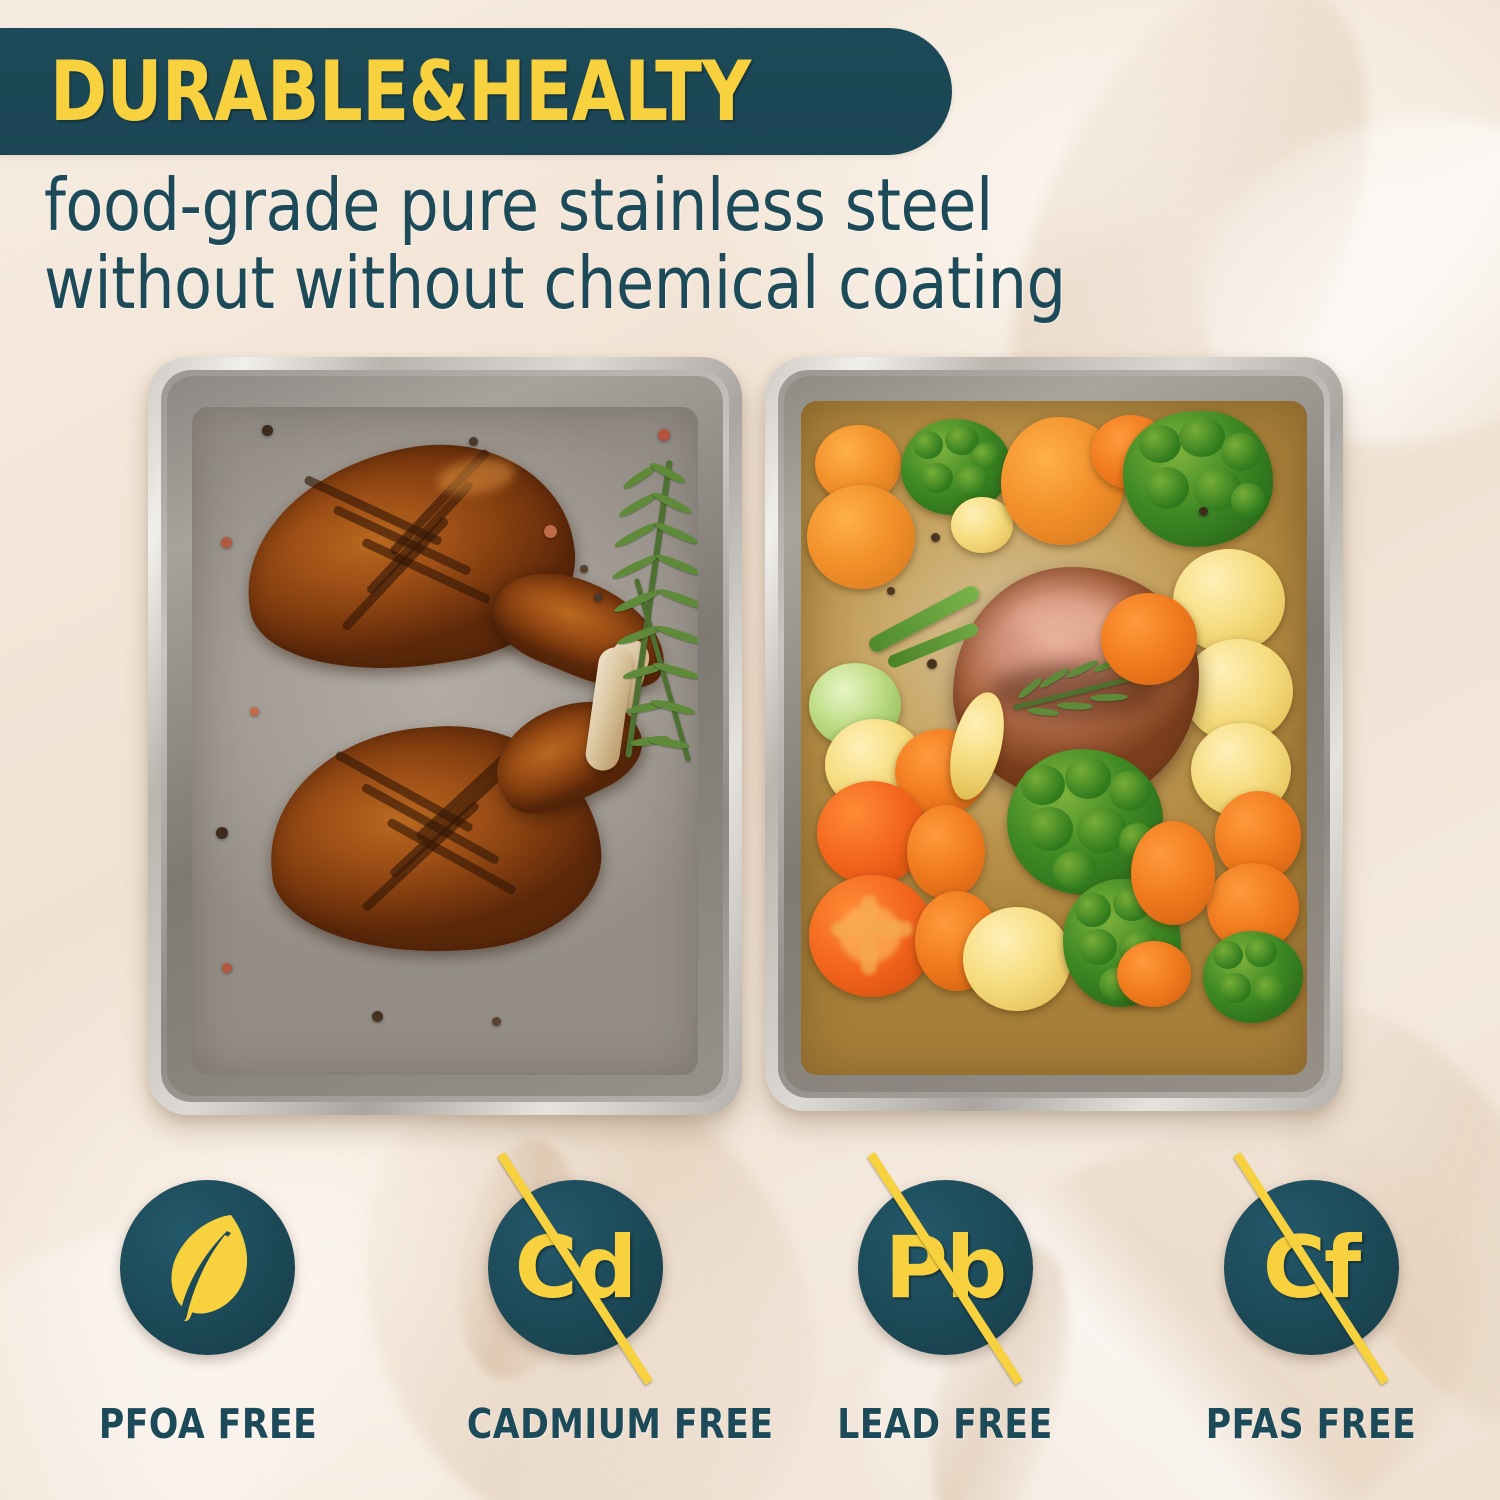  Describe the element at coordinates (620, 1424) in the screenshot. I see `badge-label: CADMIUM FREE` at that location.